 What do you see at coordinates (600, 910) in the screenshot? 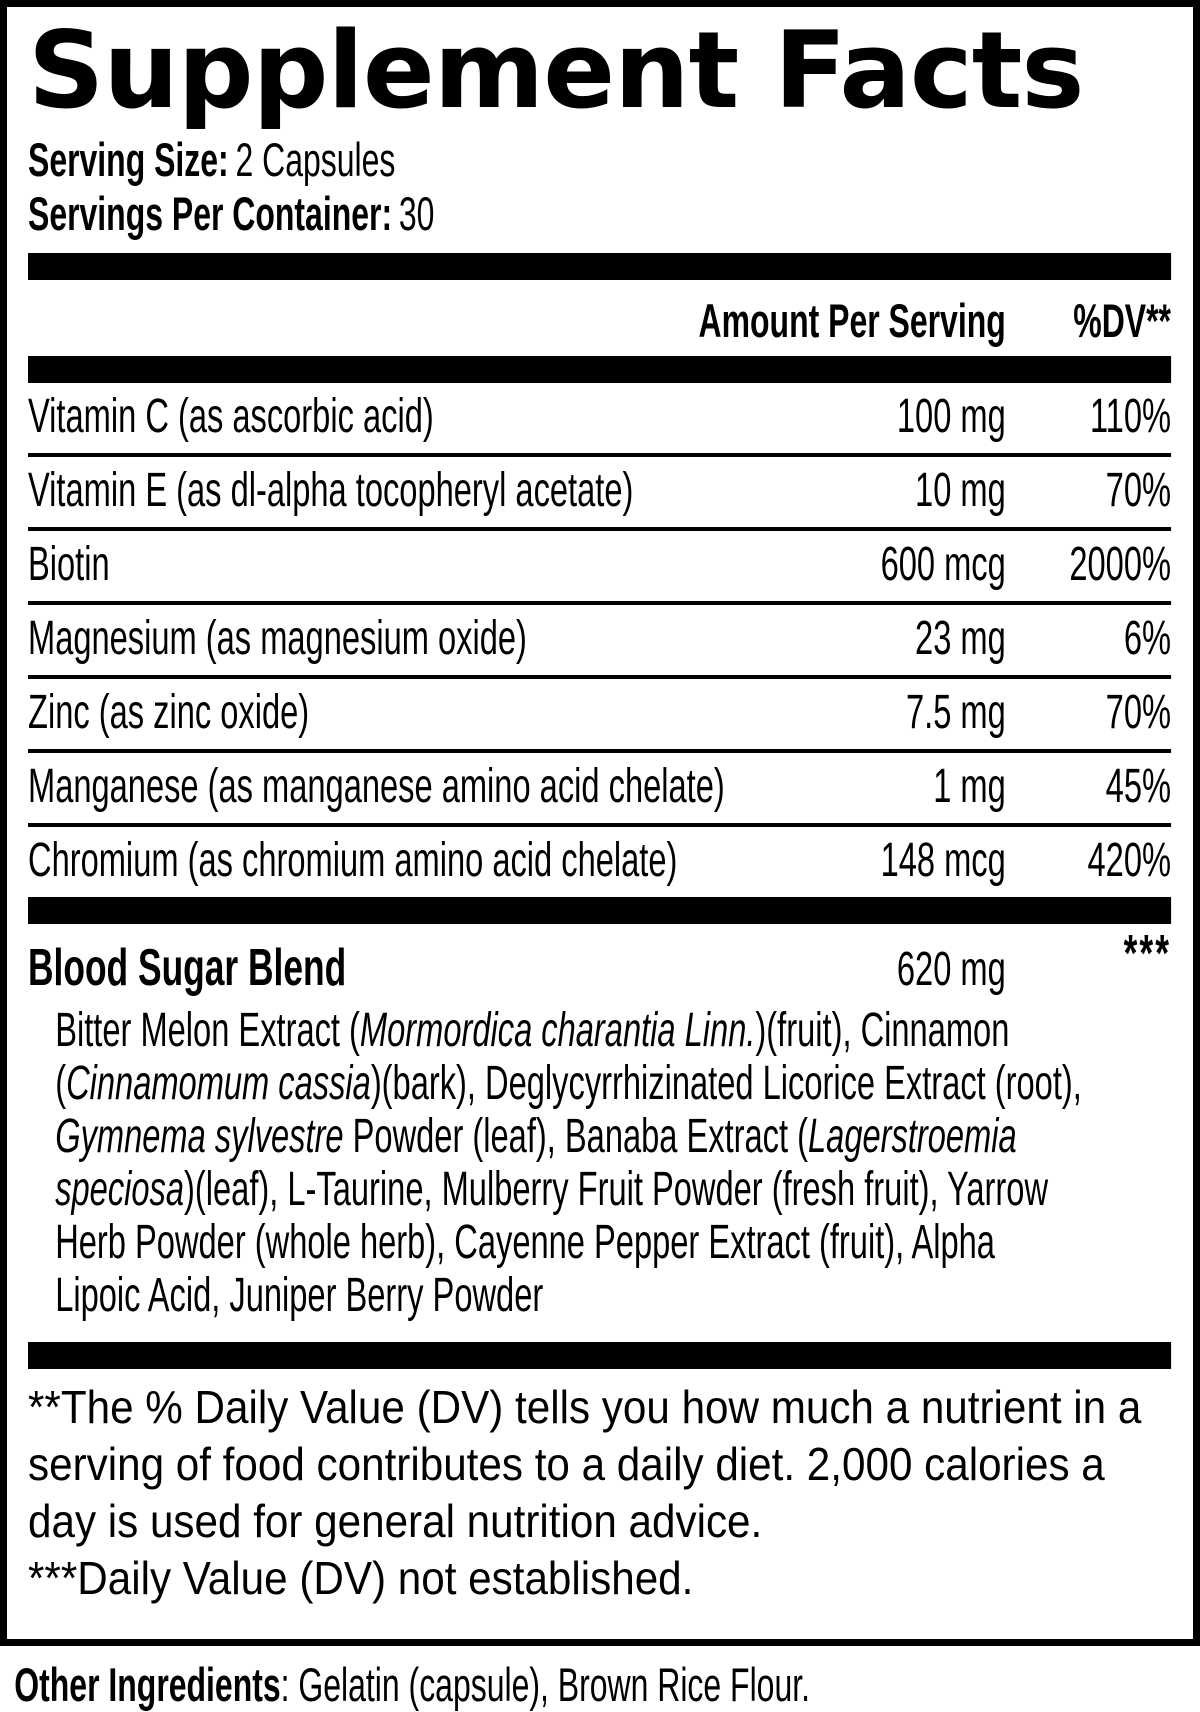
I see `divider-bar-blend` at bounding box center [600, 910].